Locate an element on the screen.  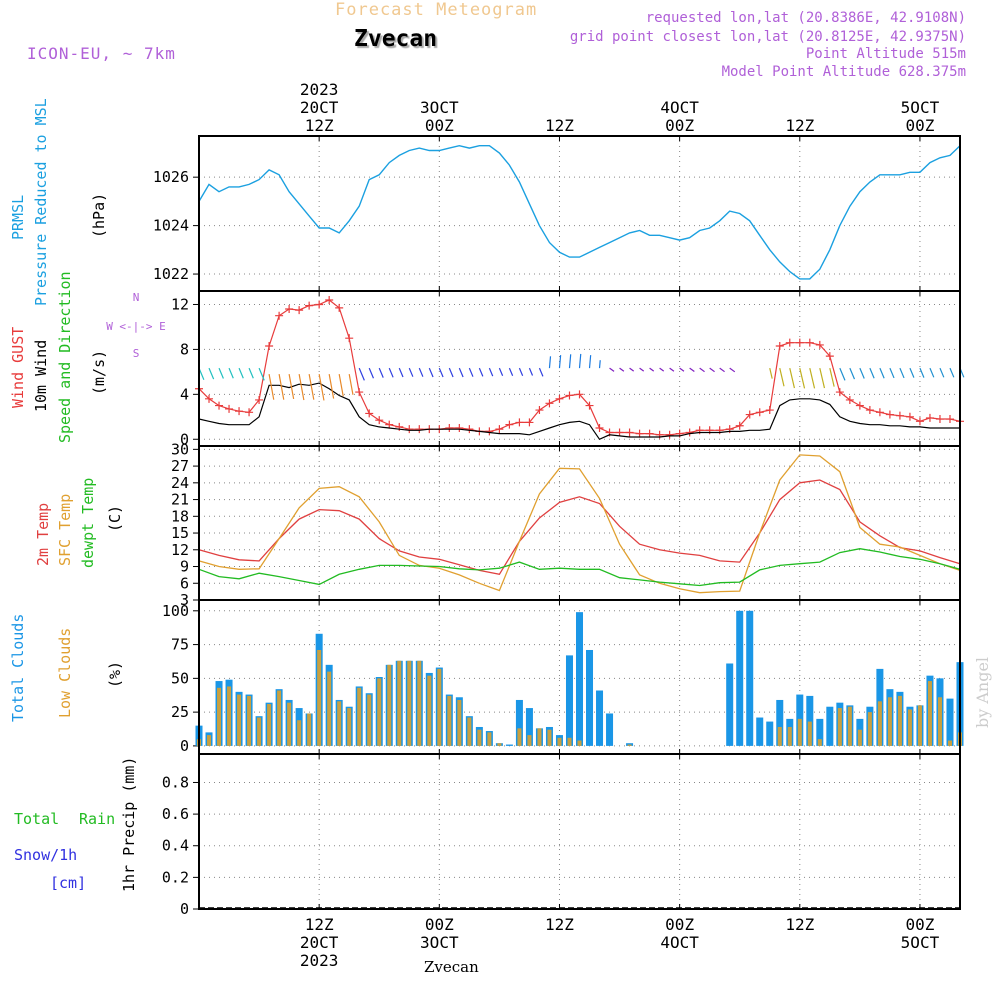
precip-rain-label: Rain is located at coordinates (97, 819).